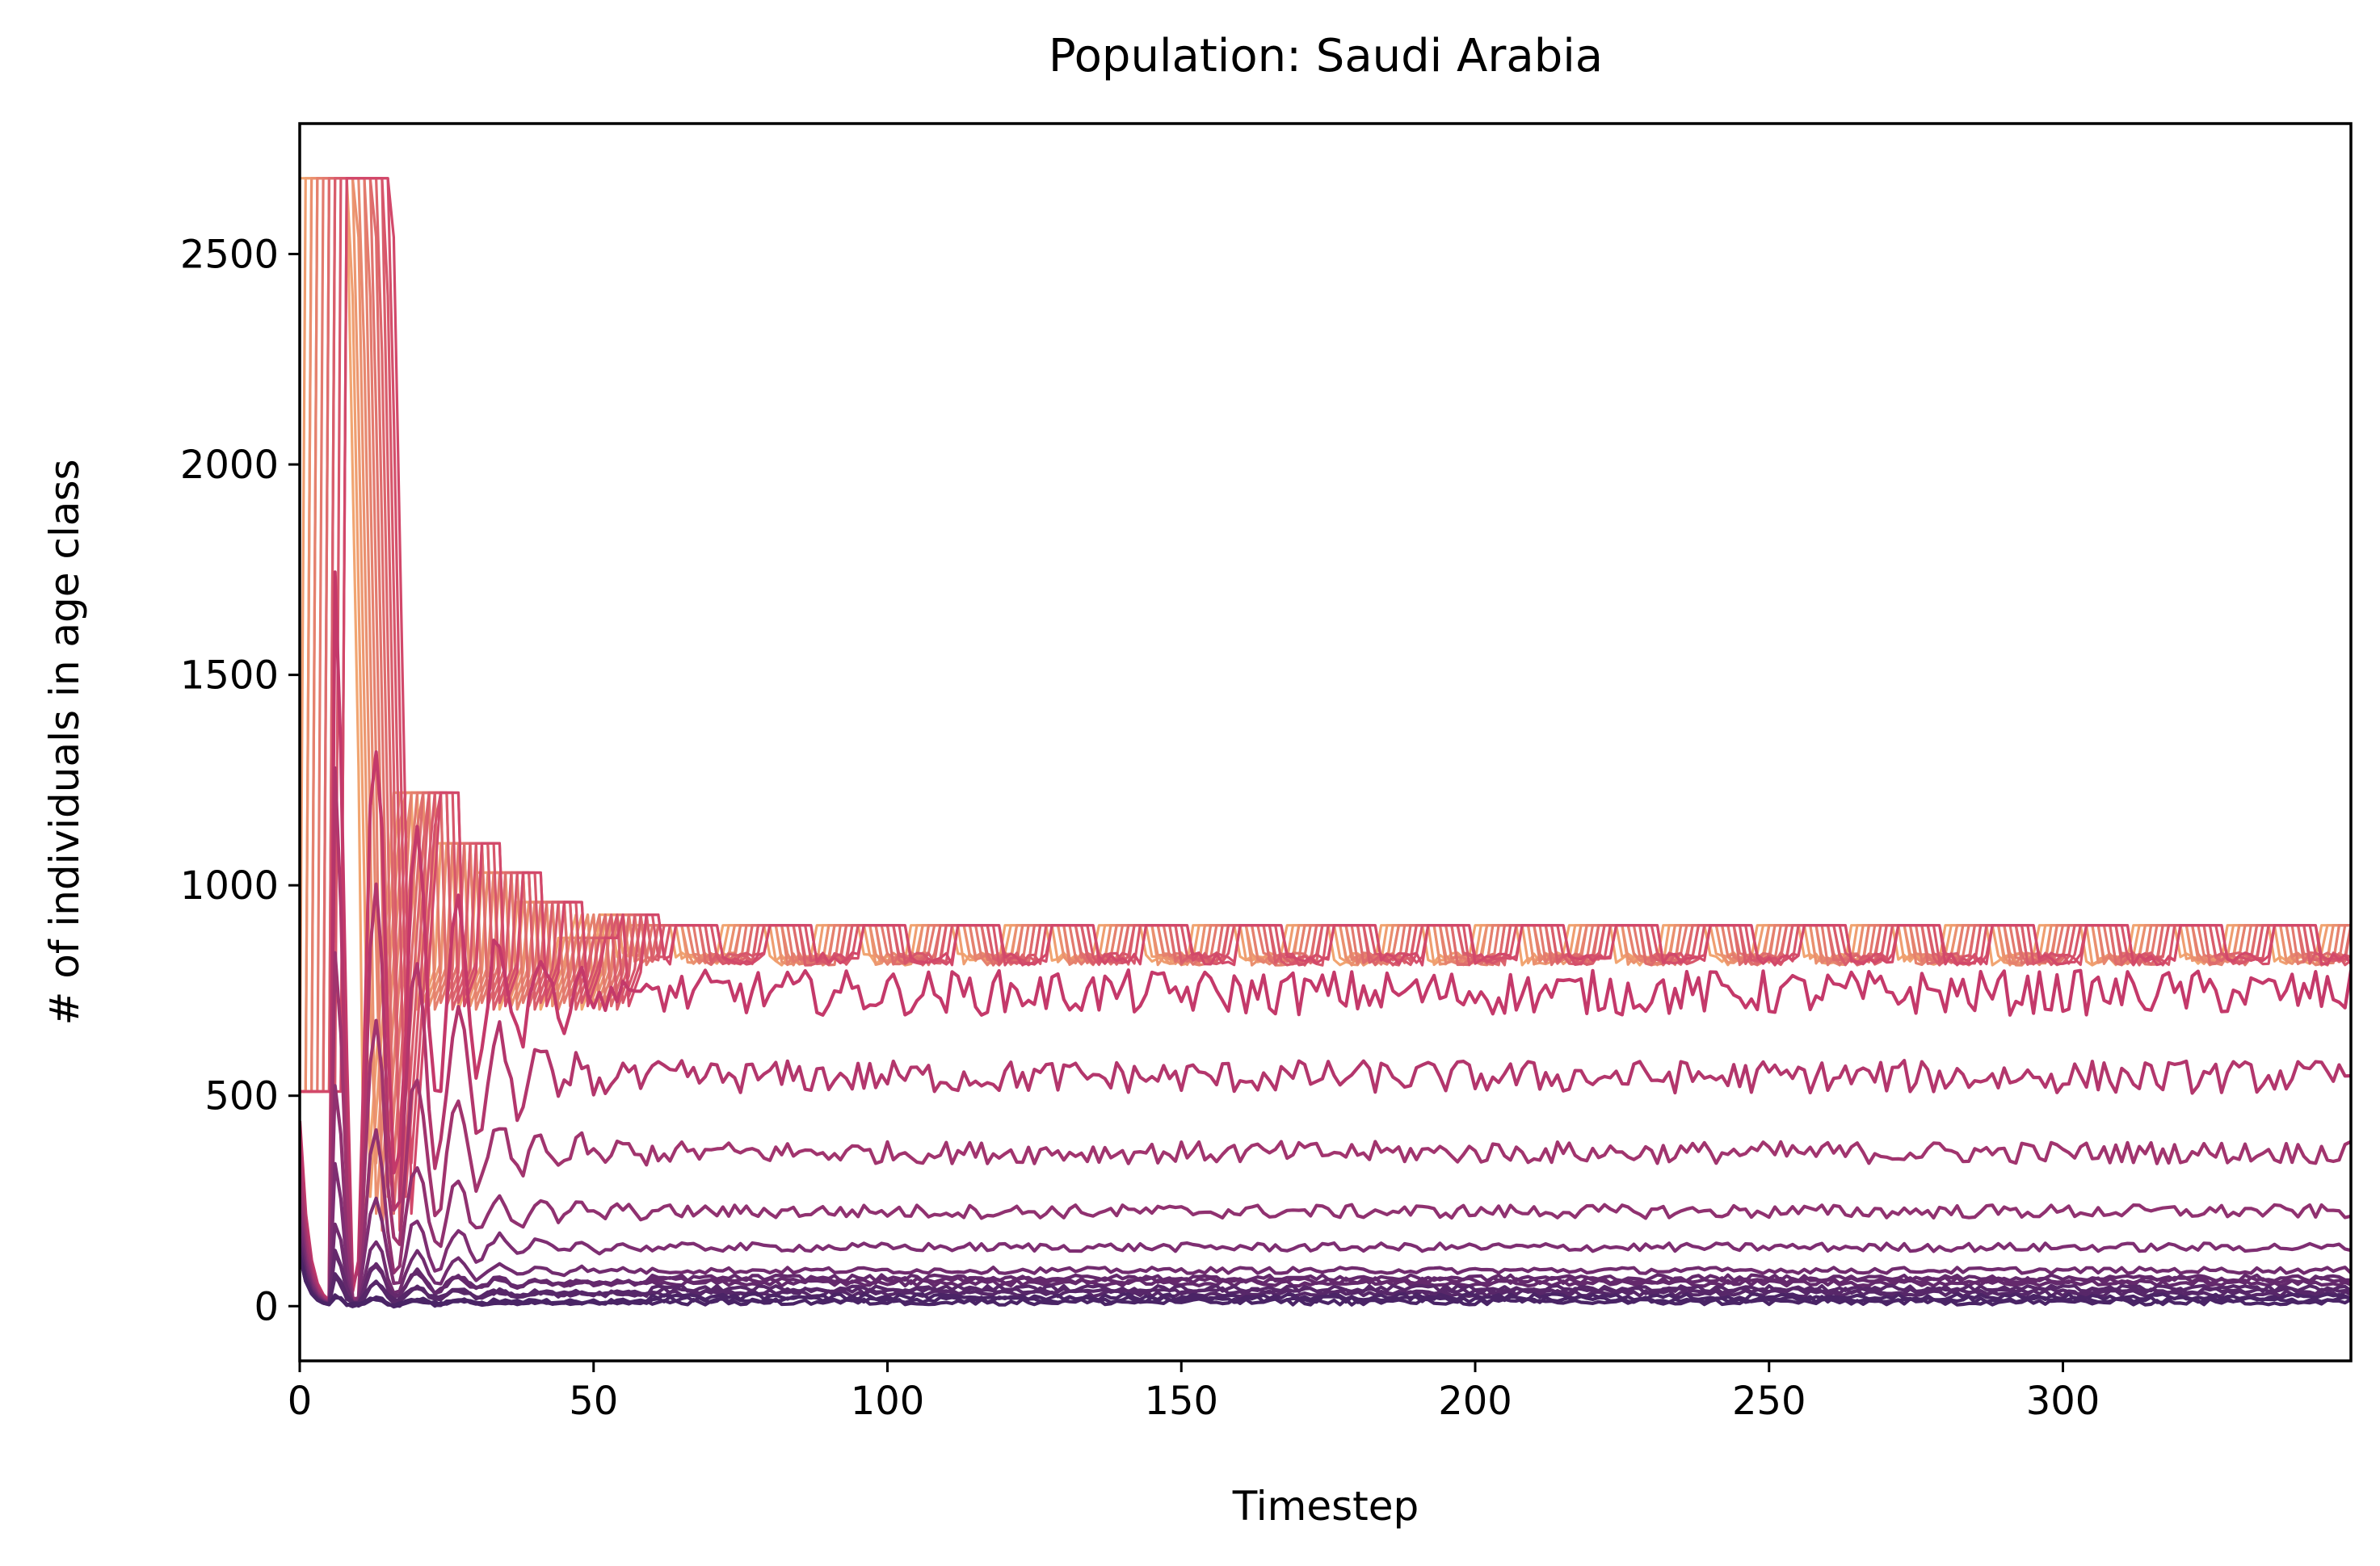 This screenshot has height=1566, width=2380. Describe the element at coordinates (1325, 1506) in the screenshot. I see `x-axis-label: Timestep` at that location.